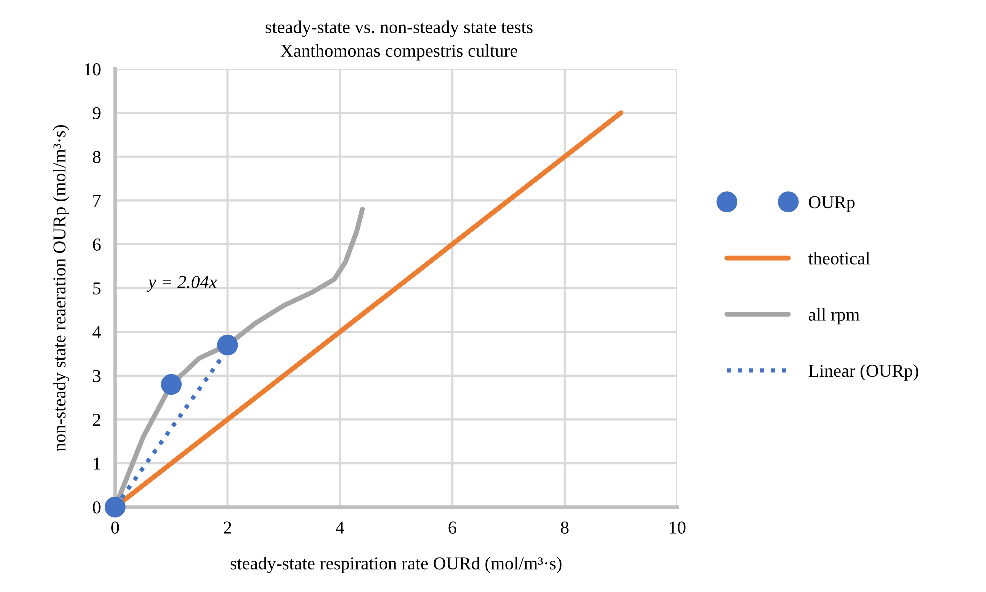 This screenshot has height=592, width=986. I want to click on x-tick-label: 8, so click(565, 528).